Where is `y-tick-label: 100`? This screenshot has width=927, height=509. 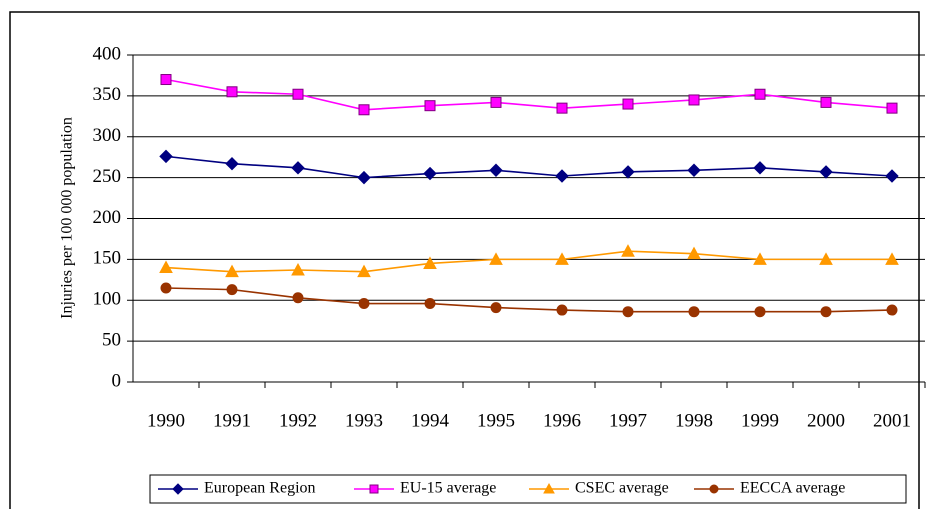 y-tick-label: 100 is located at coordinates (107, 299).